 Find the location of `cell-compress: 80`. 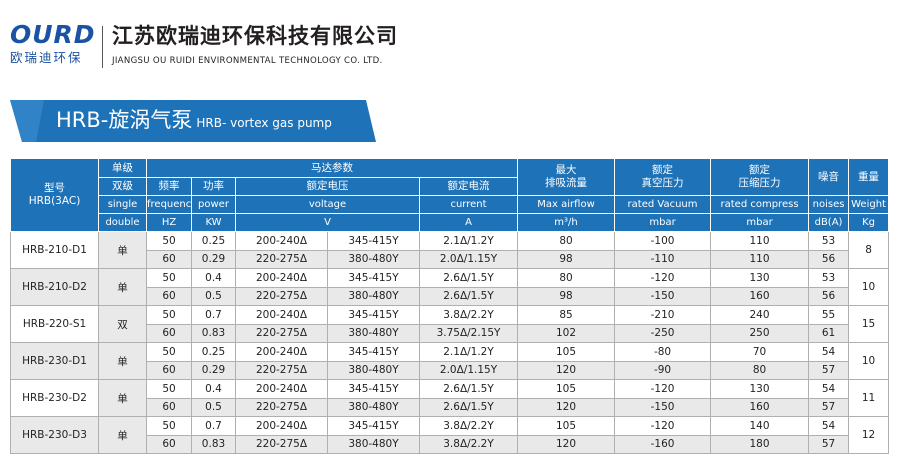

cell-compress: 80 is located at coordinates (760, 370).